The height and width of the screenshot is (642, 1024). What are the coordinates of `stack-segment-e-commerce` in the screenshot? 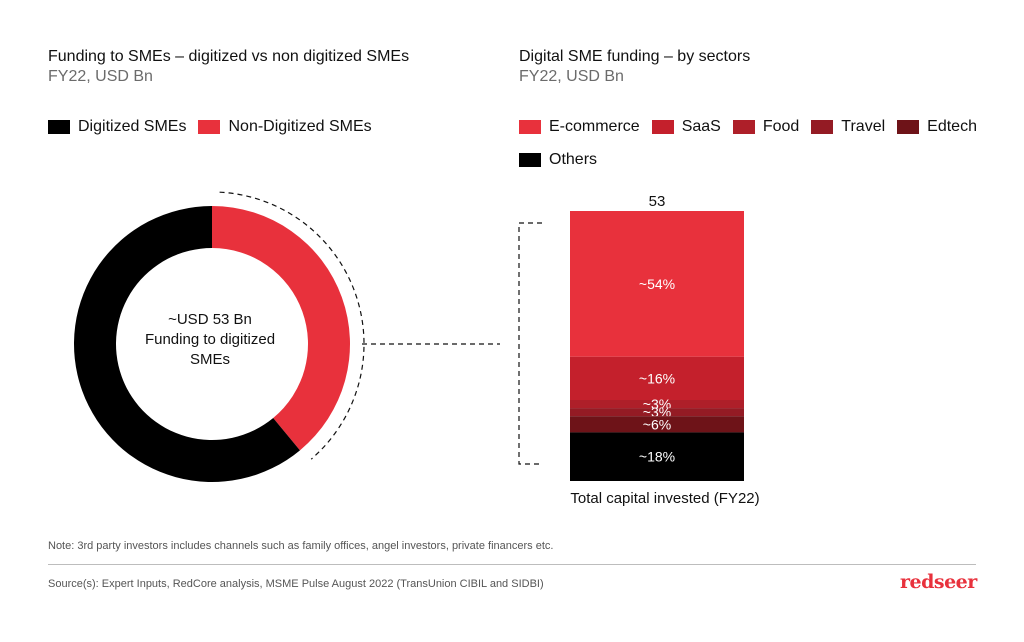 It's located at (657, 284).